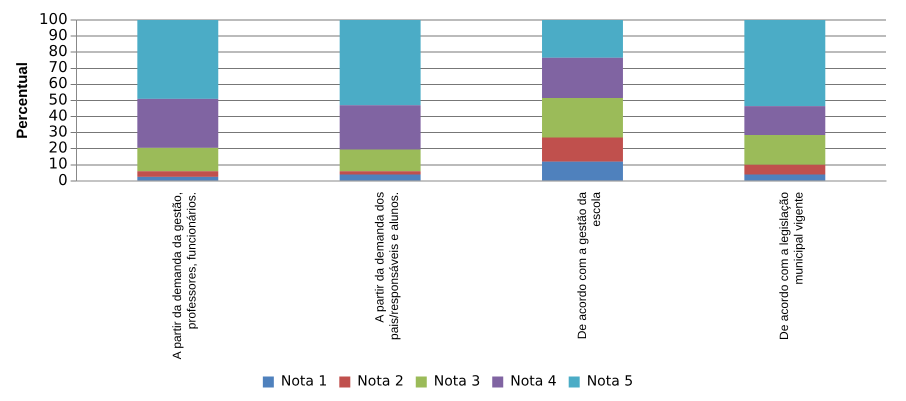  I want to click on legend-label: Nota 3, so click(457, 382).